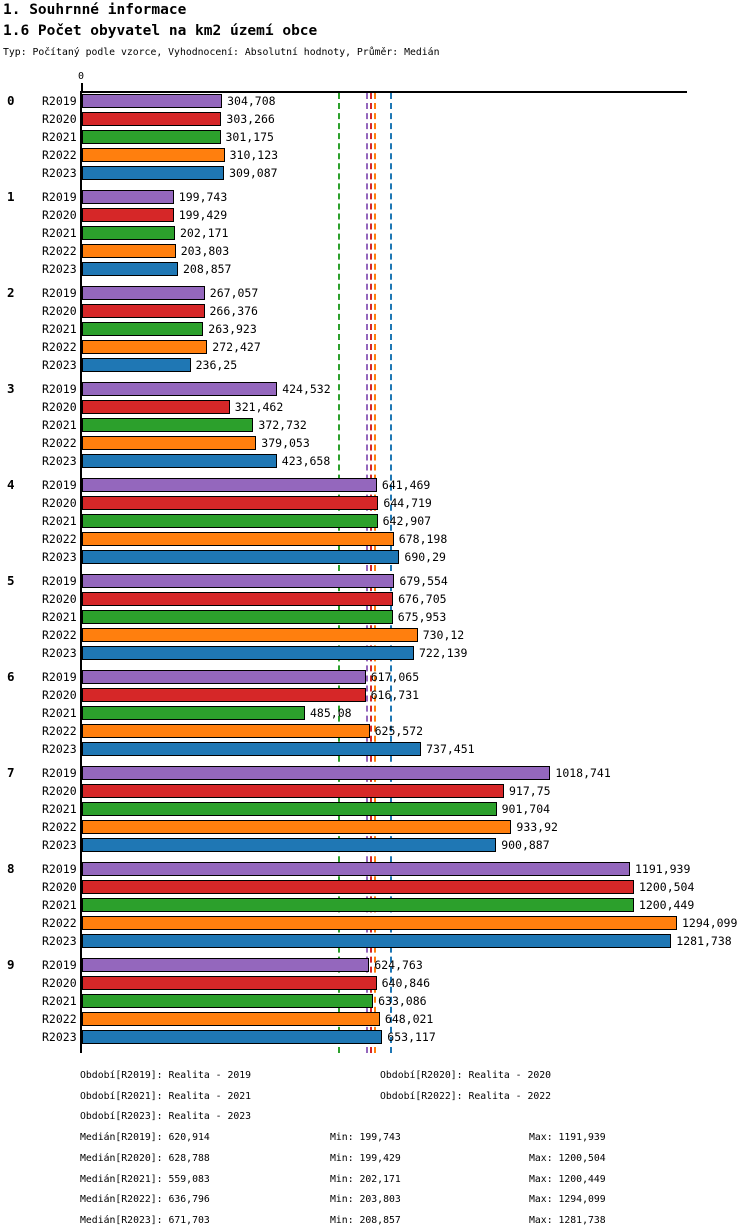 The width and height of the screenshot is (750, 1232). I want to click on legend-period: Období[R2022]: Realita - 2022, so click(466, 1096).